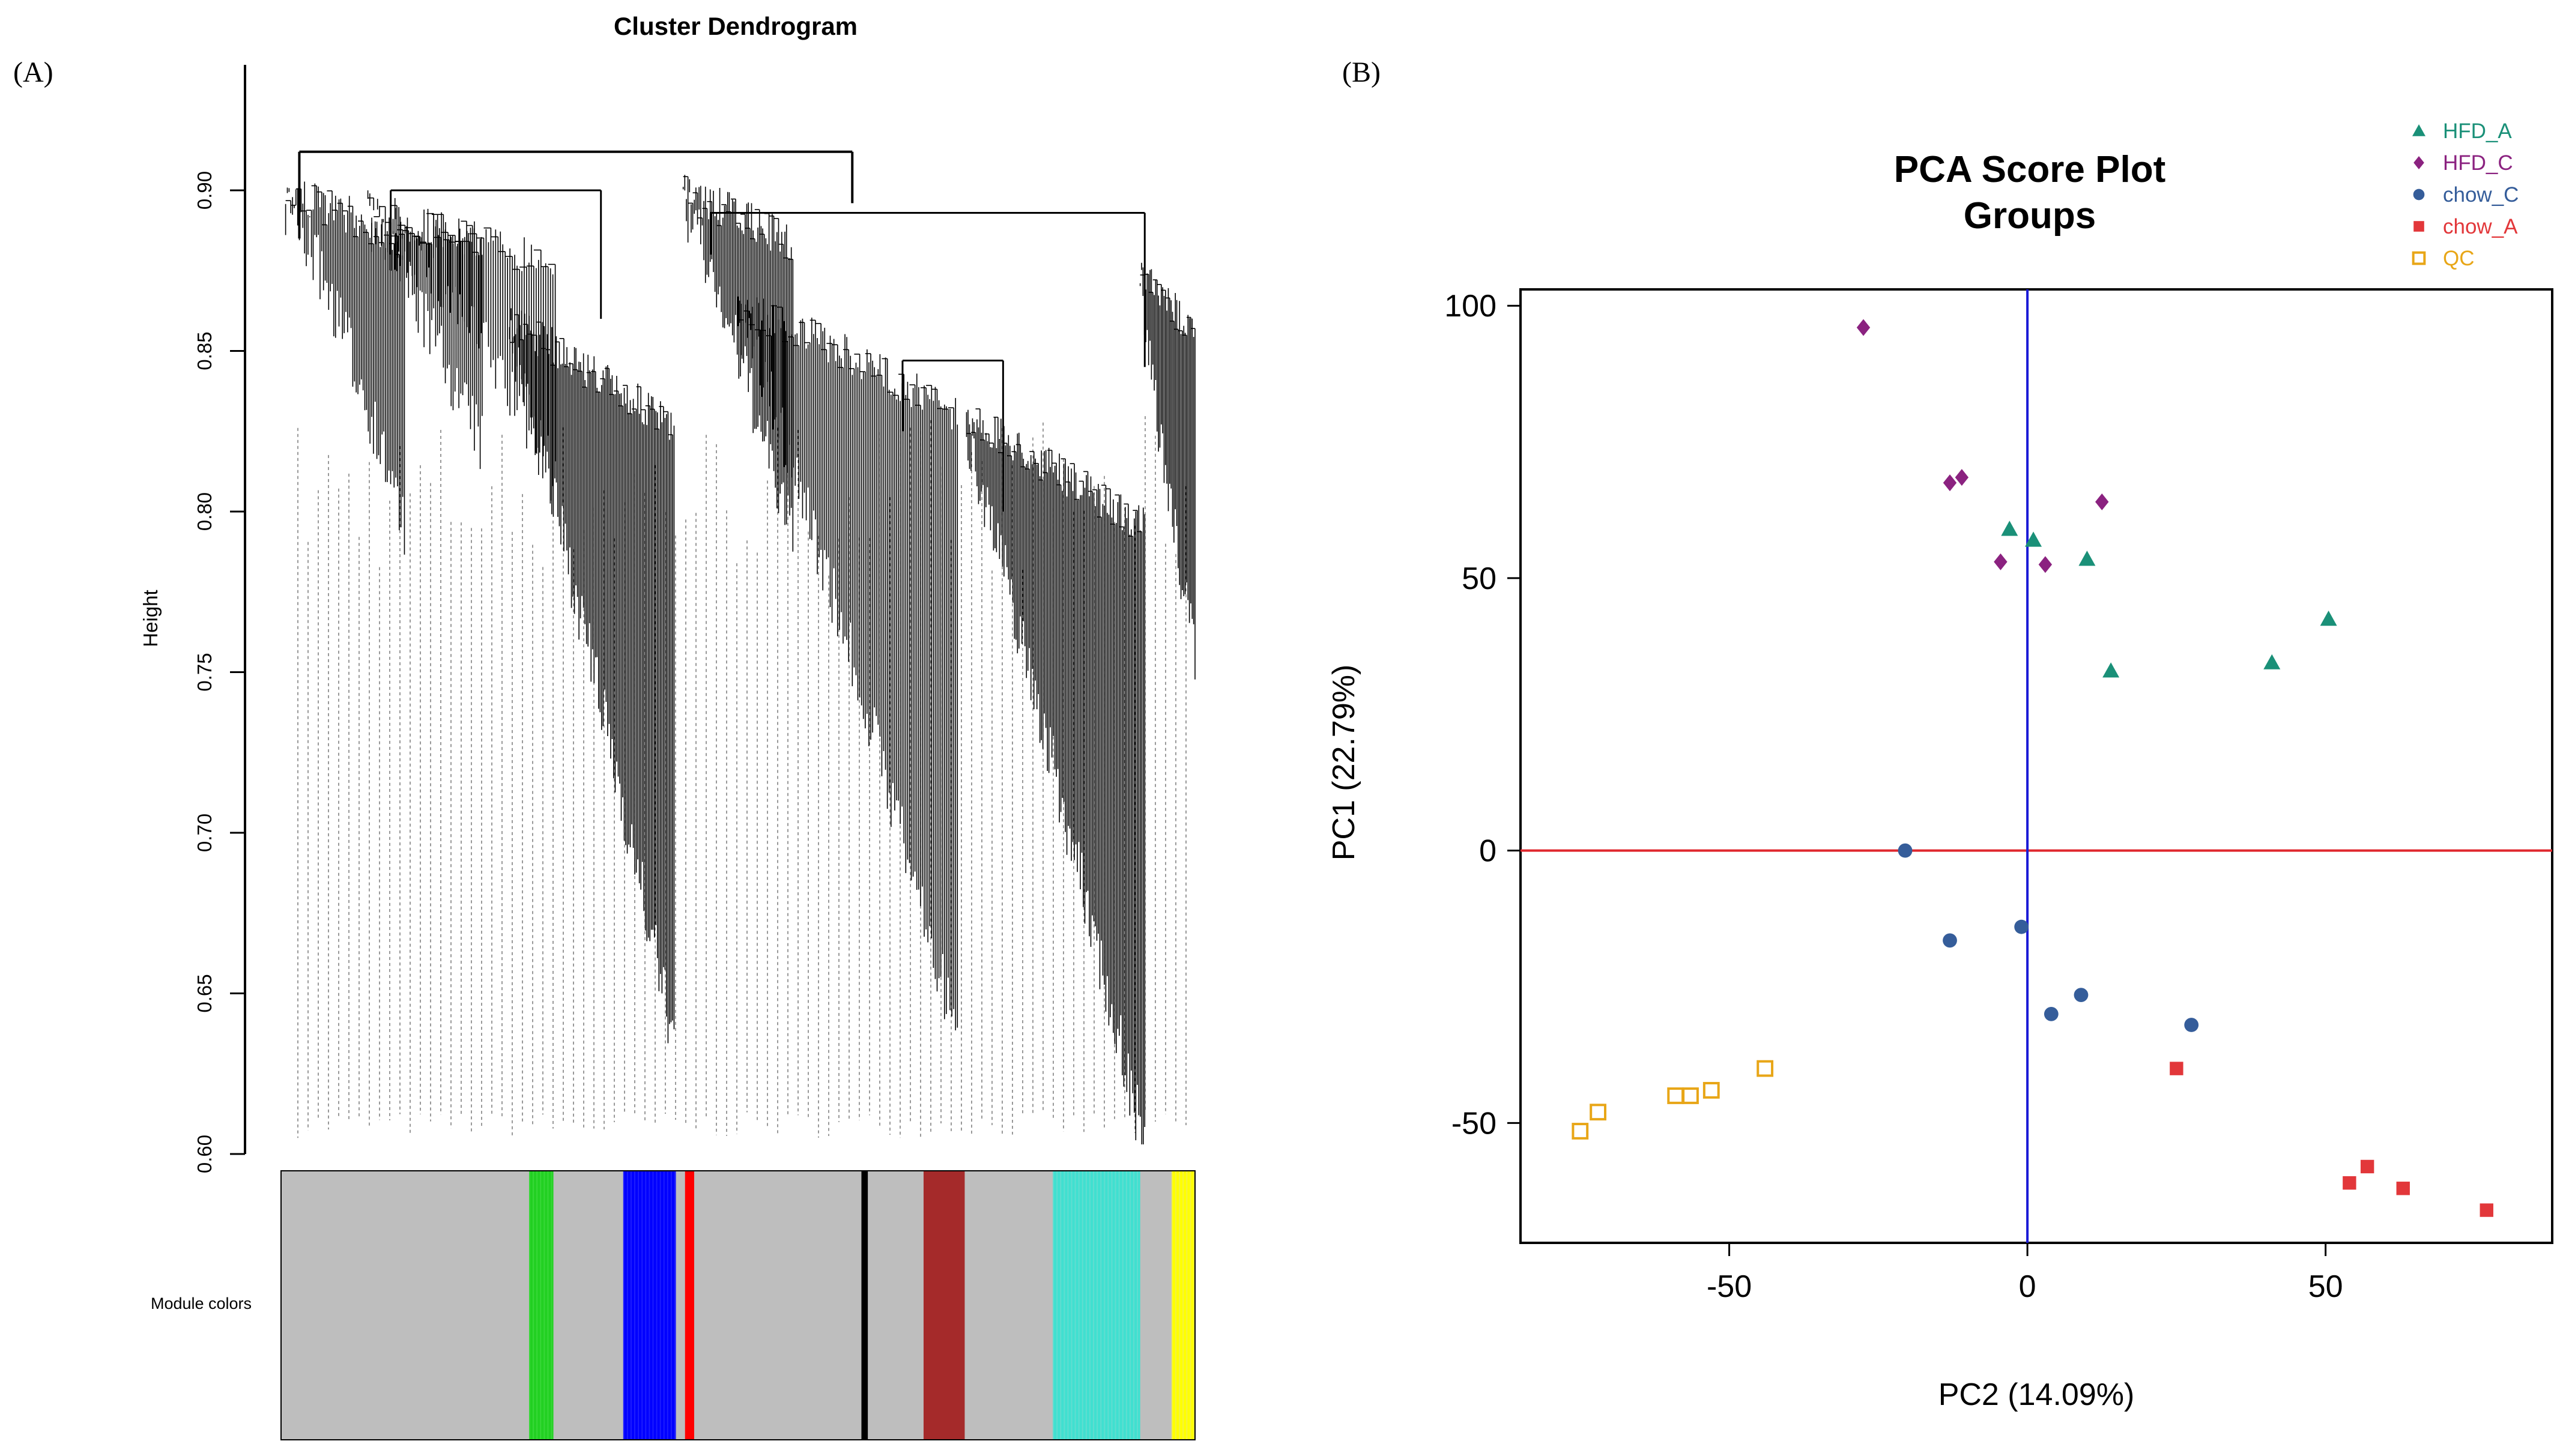 Image resolution: width=2560 pixels, height=1456 pixels. I want to click on pca-x-tick-label: 0, so click(2027, 1286).